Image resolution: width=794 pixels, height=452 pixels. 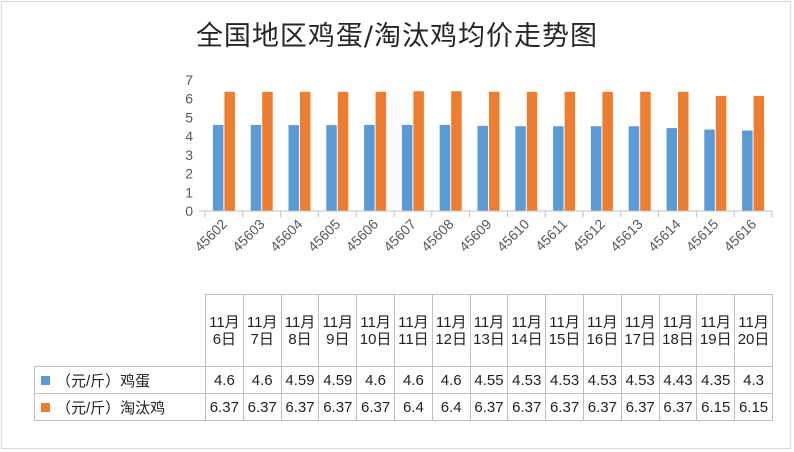 I want to click on x-tick-label: 45616, so click(x=739, y=235).